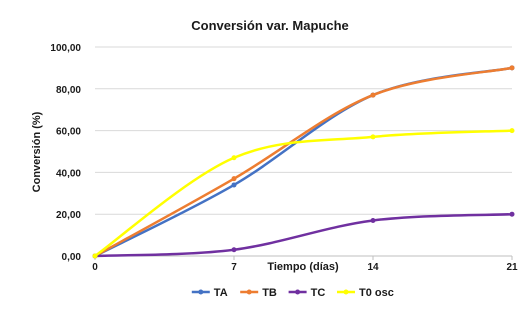  Describe the element at coordinates (270, 25) in the screenshot. I see `chart-title: Conversión var. Mapuche` at that location.